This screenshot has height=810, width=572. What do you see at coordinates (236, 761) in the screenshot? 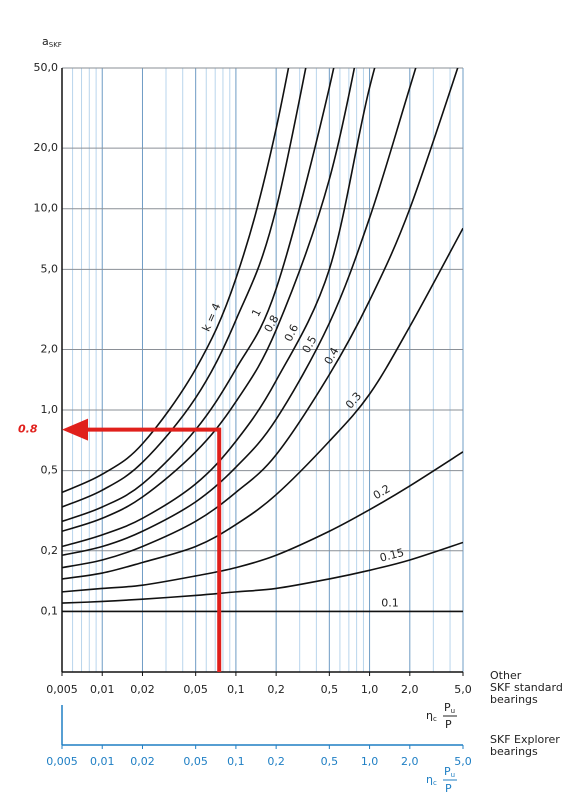
I see `x2-tick-label: 0,1` at bounding box center [236, 761].